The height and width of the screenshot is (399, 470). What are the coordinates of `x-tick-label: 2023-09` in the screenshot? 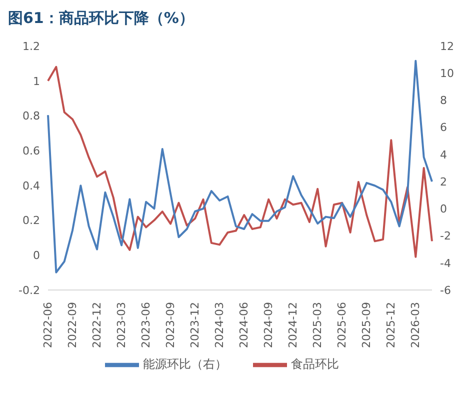 It's located at (171, 325).